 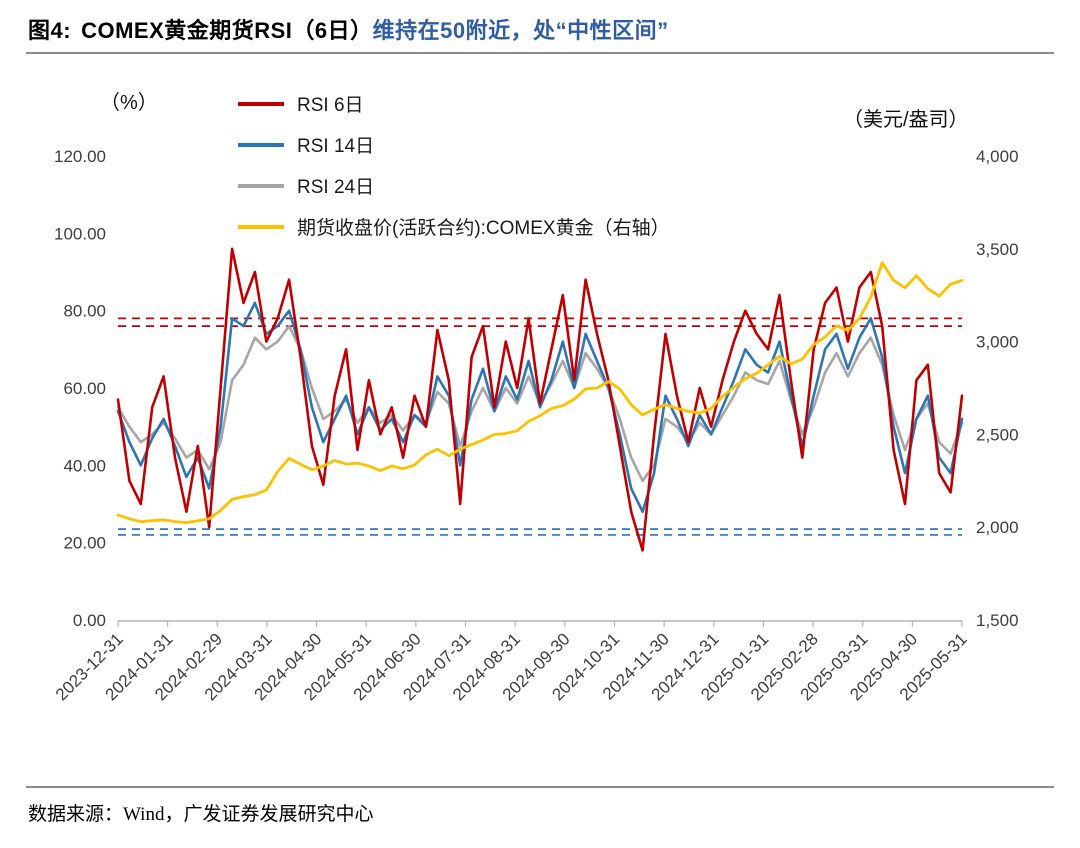 I want to click on right-axis-tick: 3,500, so click(x=997, y=249).